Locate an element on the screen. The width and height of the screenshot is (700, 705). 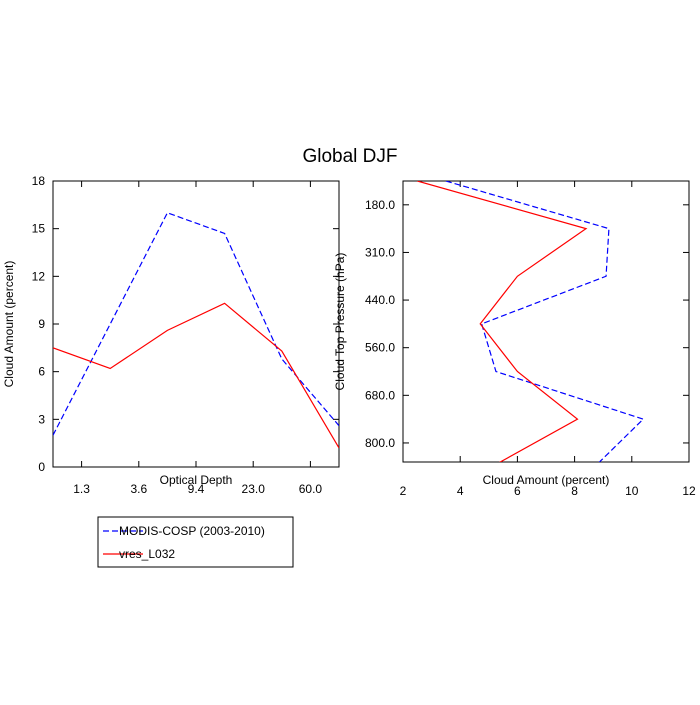
x-tick-label: 3.6 is located at coordinates (138, 489).